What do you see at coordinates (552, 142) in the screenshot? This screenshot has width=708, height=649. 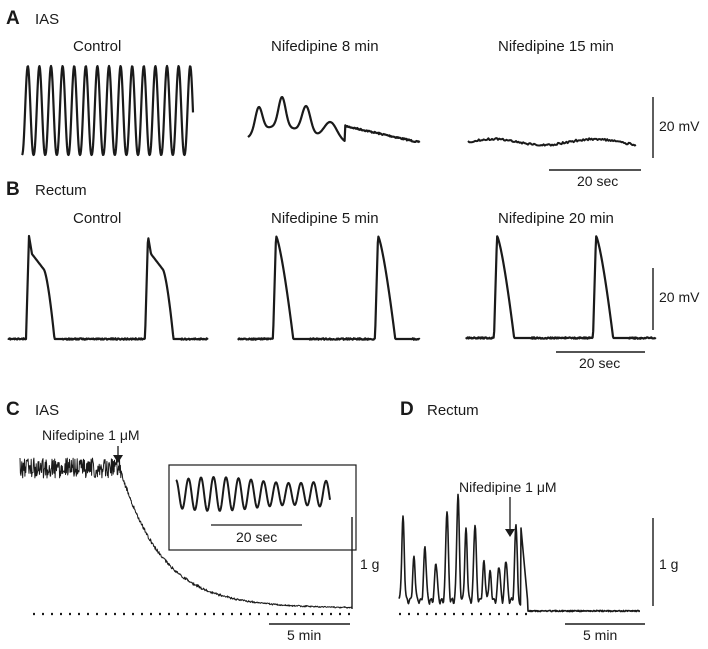 I see `panel-a-nif15-trace` at bounding box center [552, 142].